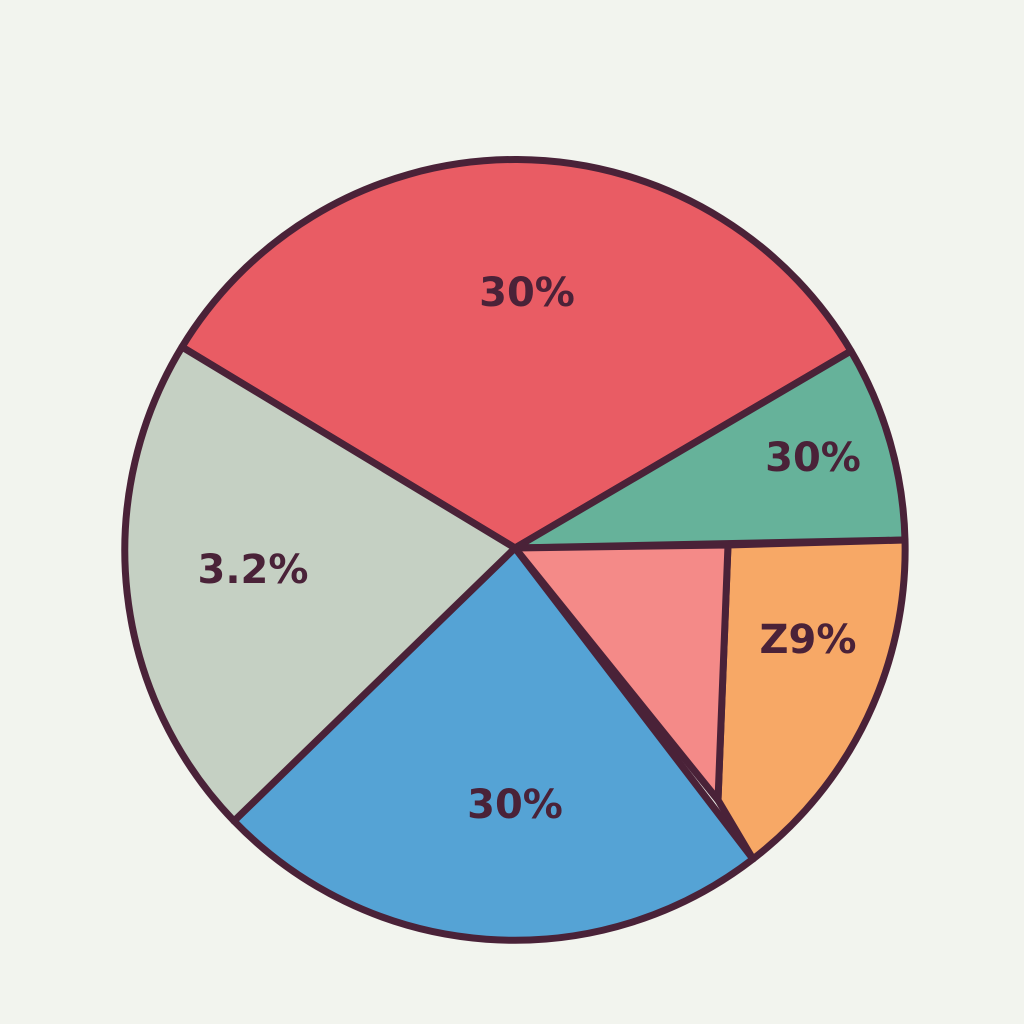  I want to click on slice-label: Z9%, so click(808, 640).